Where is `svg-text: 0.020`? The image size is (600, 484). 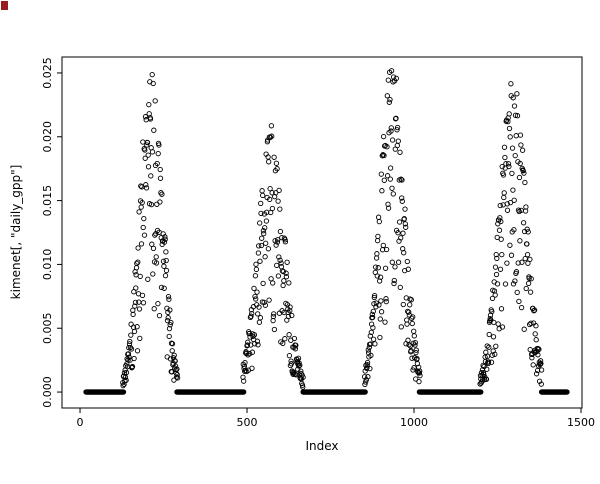
svg-text: 0.020 is located at coordinates (47, 137).